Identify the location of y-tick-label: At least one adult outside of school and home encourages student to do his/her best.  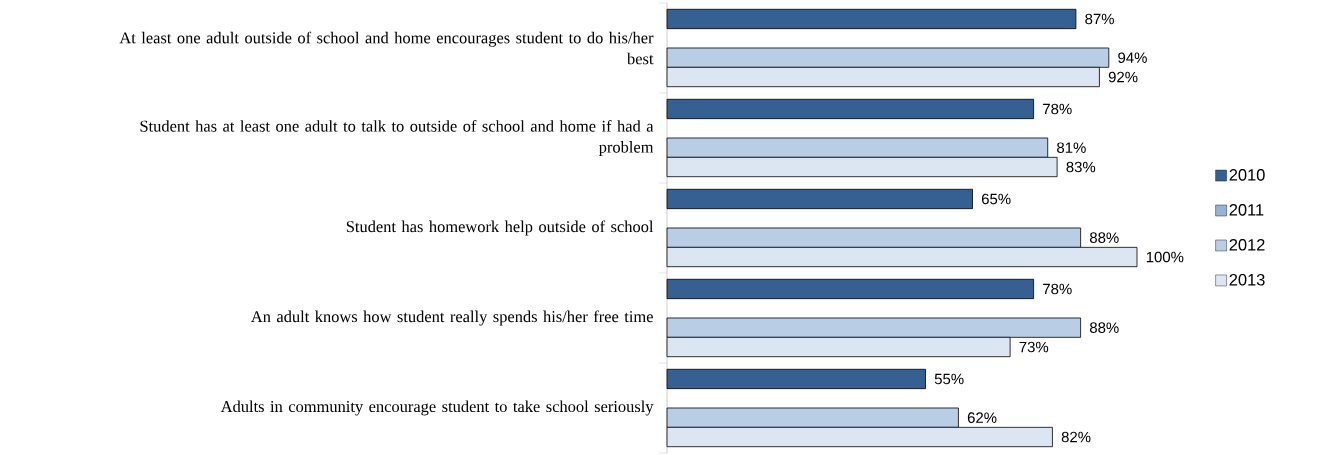
(386, 48).